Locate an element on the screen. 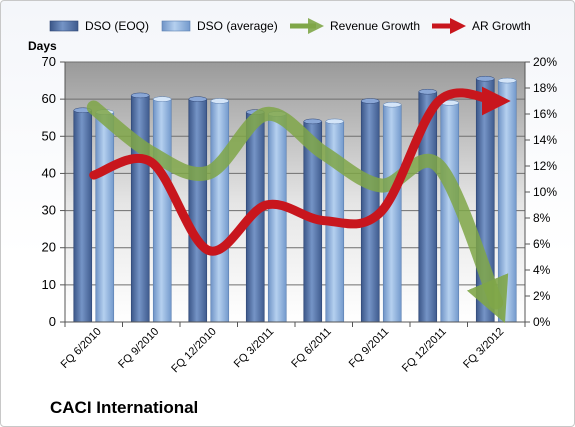 This screenshot has width=575, height=427. x-tick-label: FQ 9/2011 is located at coordinates (369, 348).